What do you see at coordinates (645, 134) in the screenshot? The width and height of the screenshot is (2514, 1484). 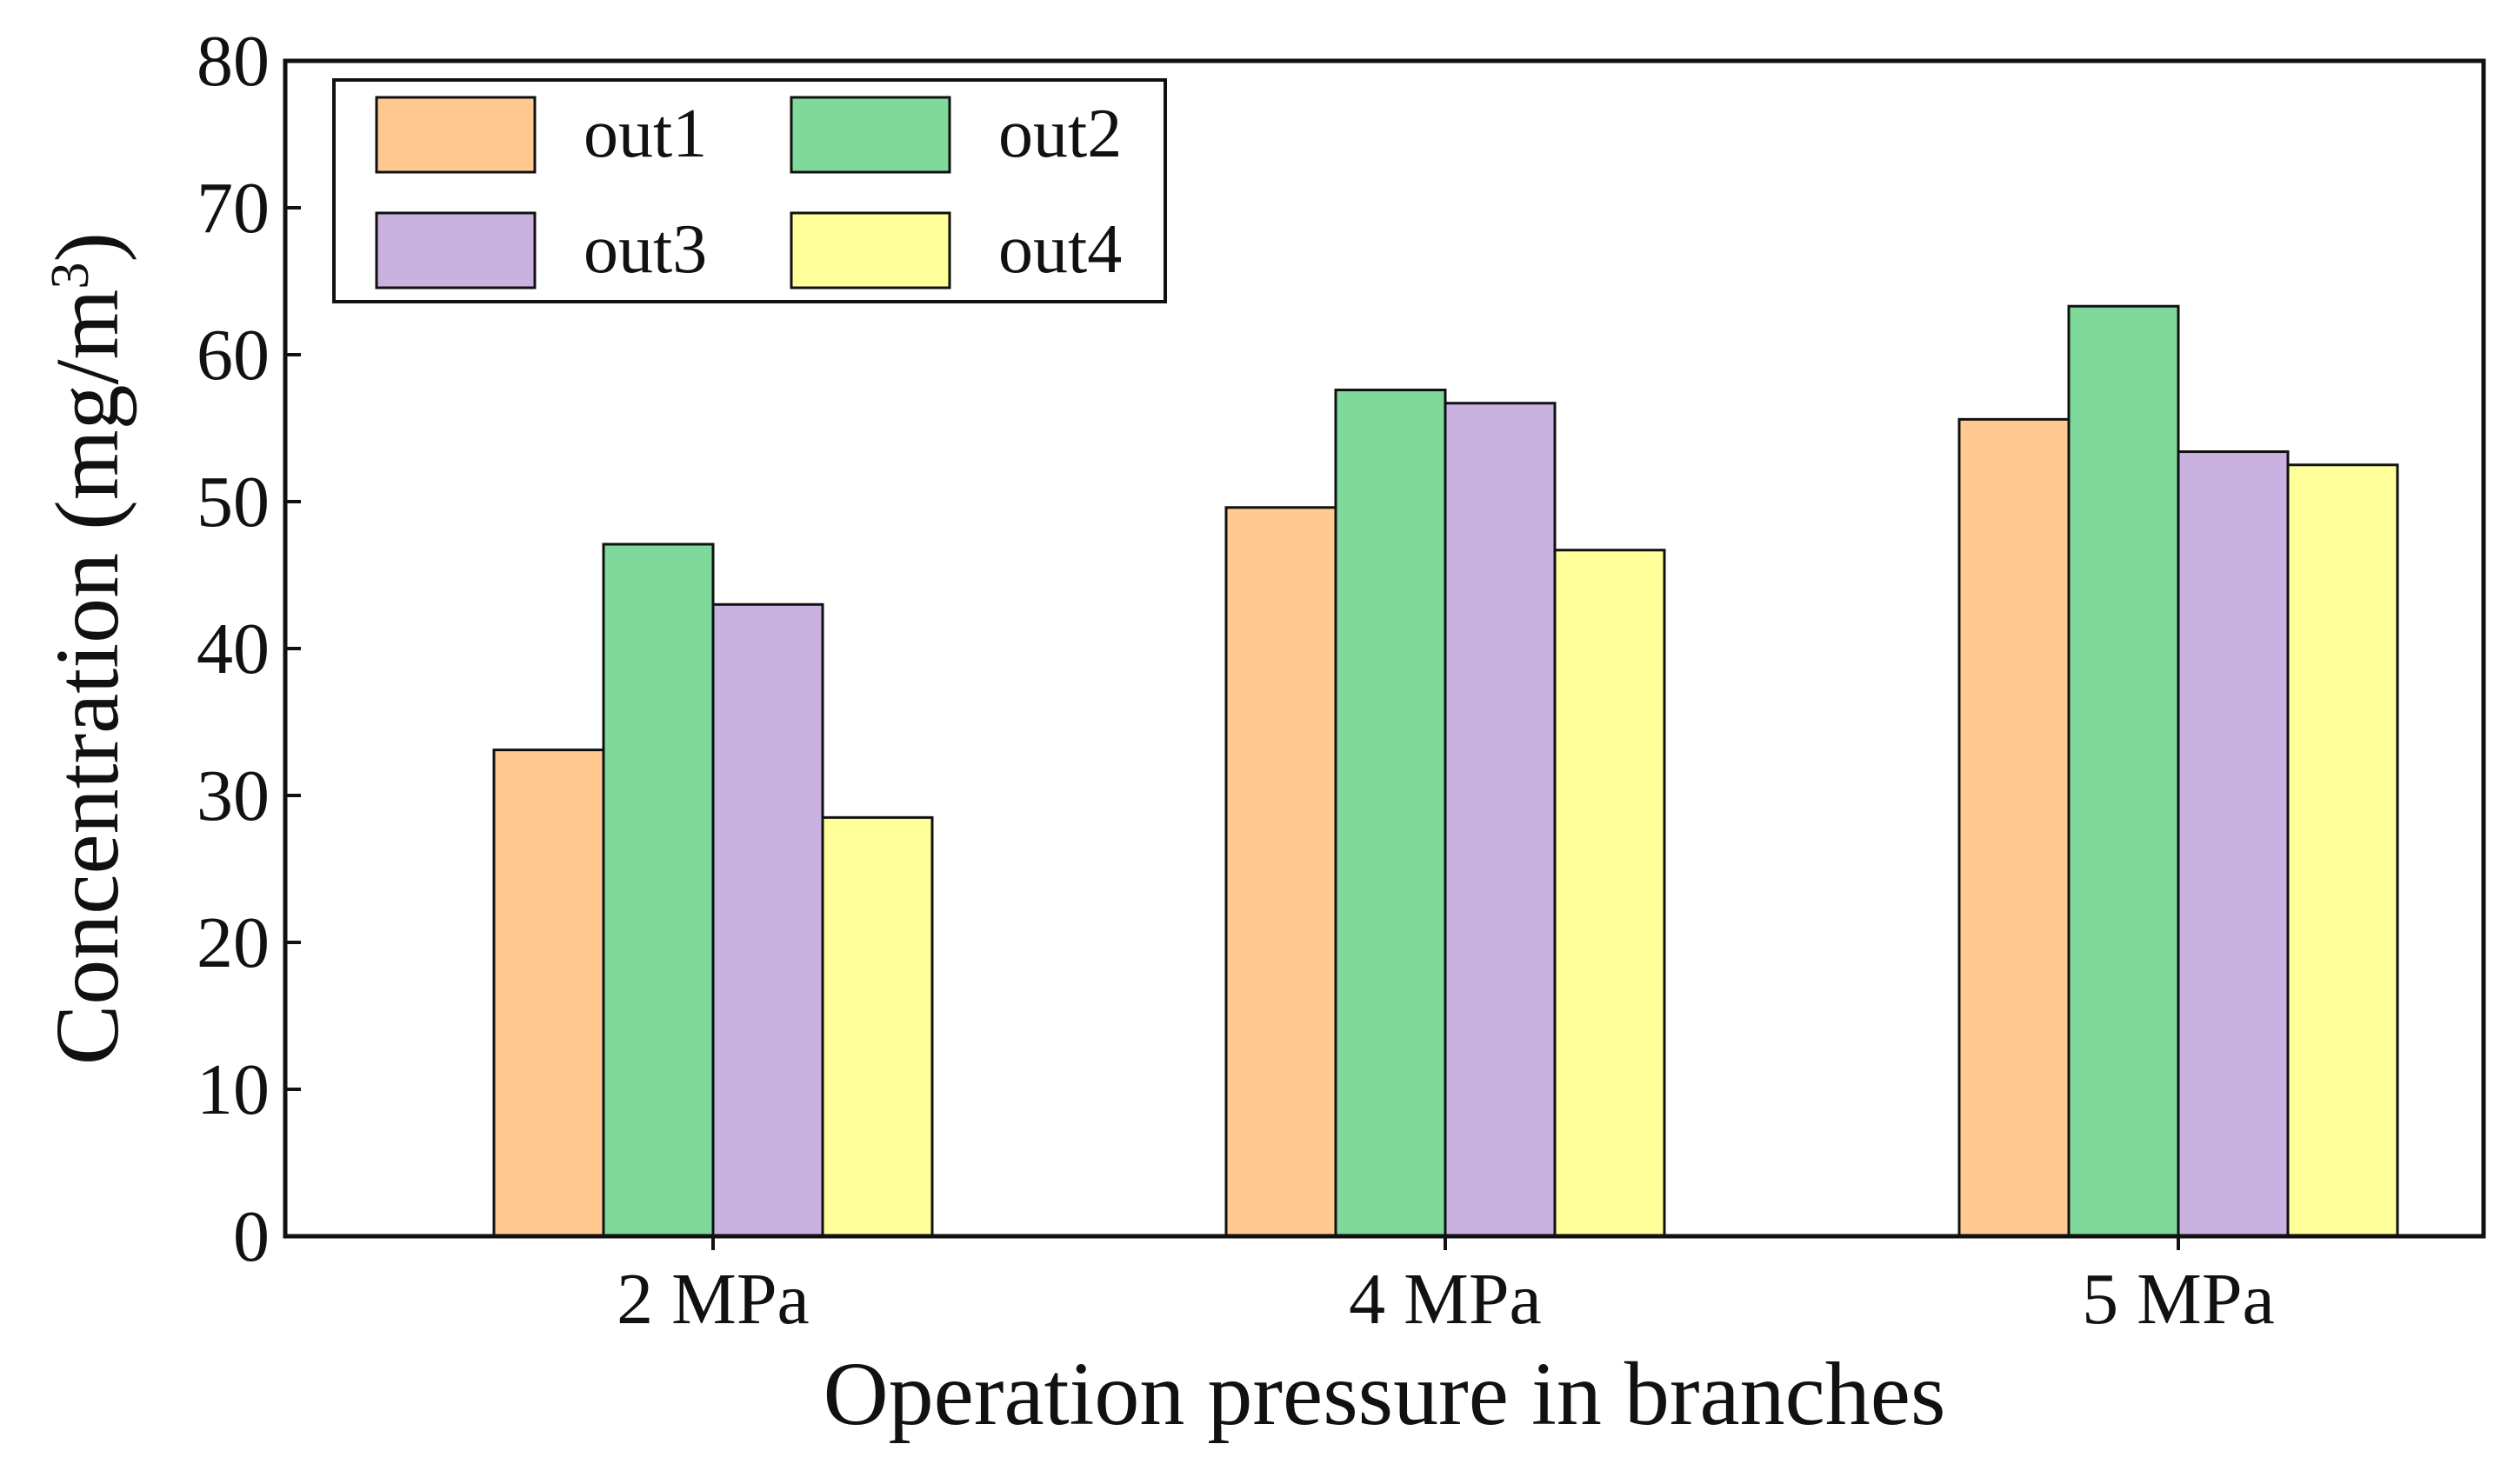 I see `legend-label-out1: out1` at bounding box center [645, 134].